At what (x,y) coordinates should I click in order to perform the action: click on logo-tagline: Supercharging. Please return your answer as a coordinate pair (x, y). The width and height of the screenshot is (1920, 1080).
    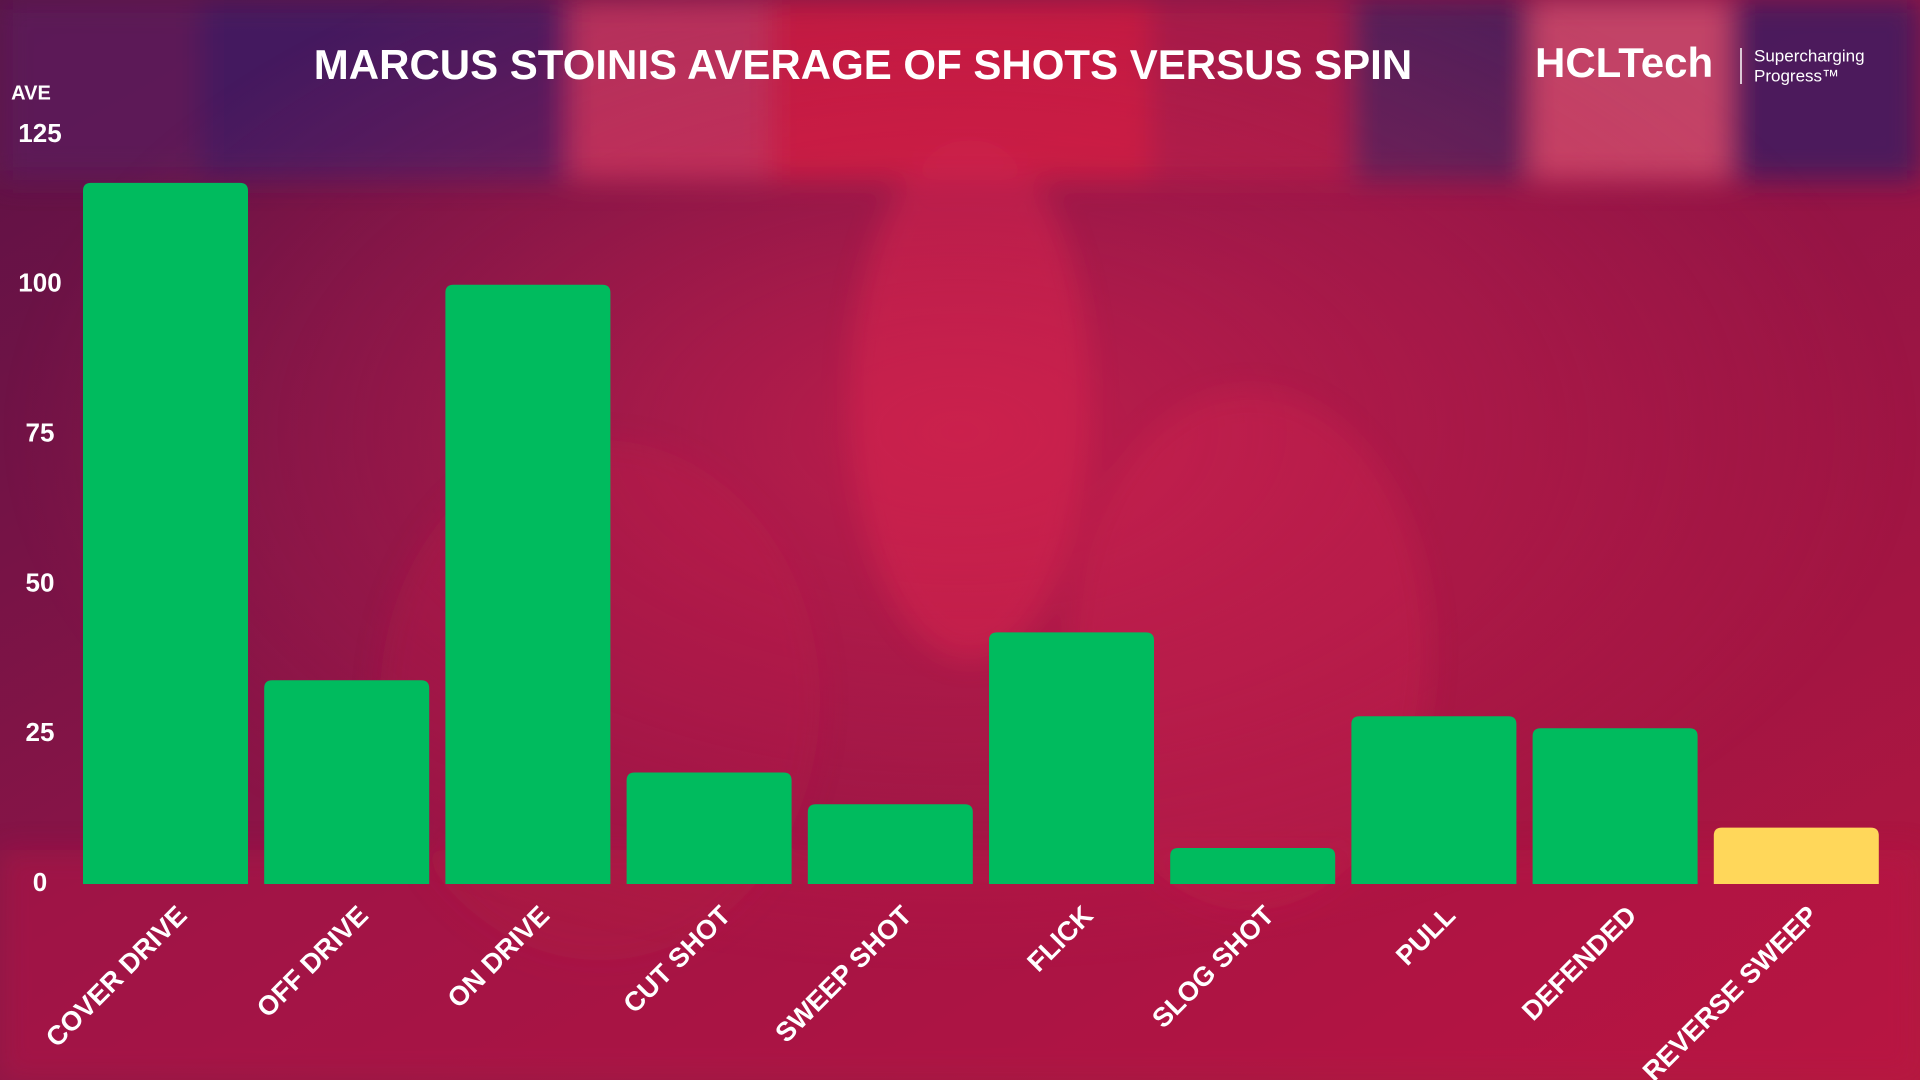
    Looking at the image, I should click on (1809, 55).